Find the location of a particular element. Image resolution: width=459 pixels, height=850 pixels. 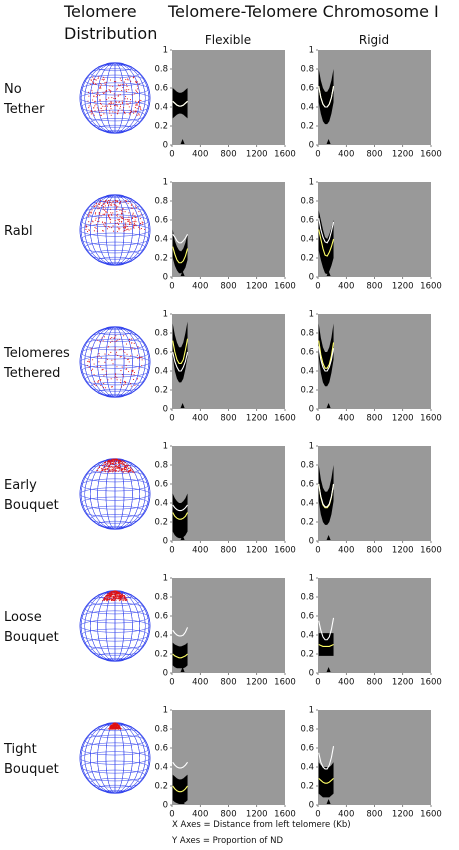

x-tick-label: 1600 is located at coordinates (431, 419).